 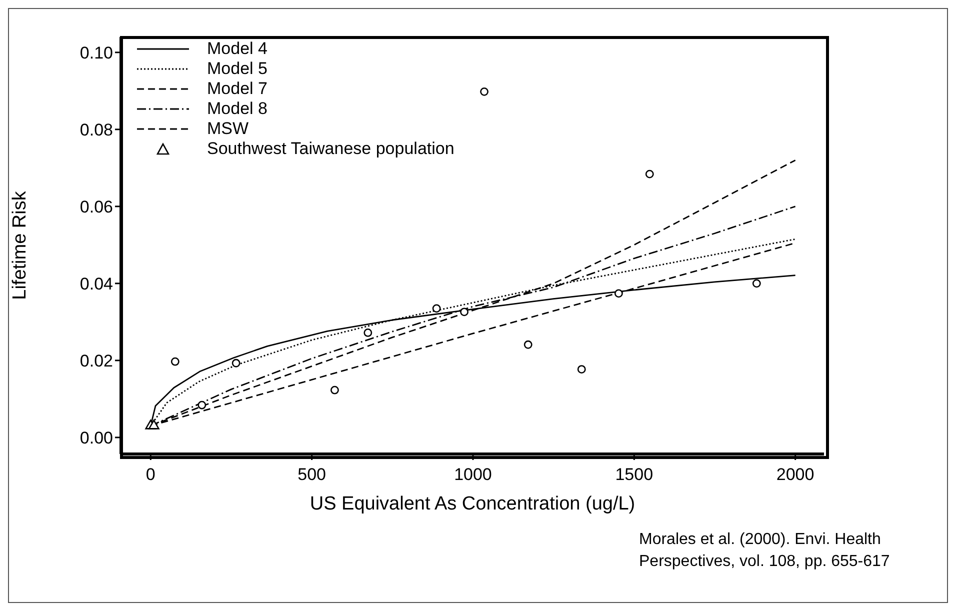 What do you see at coordinates (237, 69) in the screenshot?
I see `legend-label: Model 5` at bounding box center [237, 69].